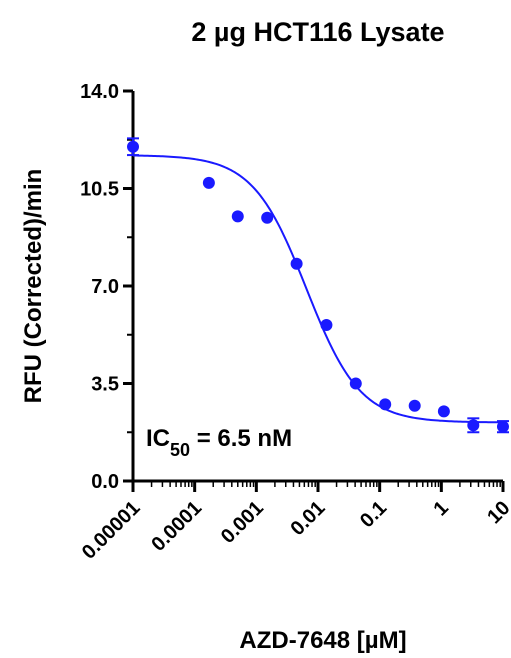 This screenshot has width=511, height=658. Describe the element at coordinates (440, 508) in the screenshot. I see `x-tick-label: 1` at that location.